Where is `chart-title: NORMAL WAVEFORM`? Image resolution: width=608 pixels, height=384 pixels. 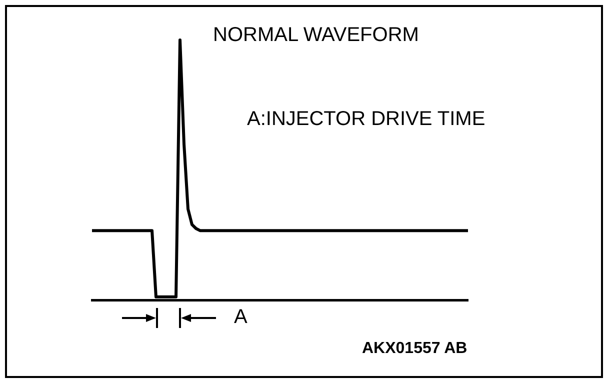
chart-title: NORMAL WAVEFORM is located at coordinates (316, 35).